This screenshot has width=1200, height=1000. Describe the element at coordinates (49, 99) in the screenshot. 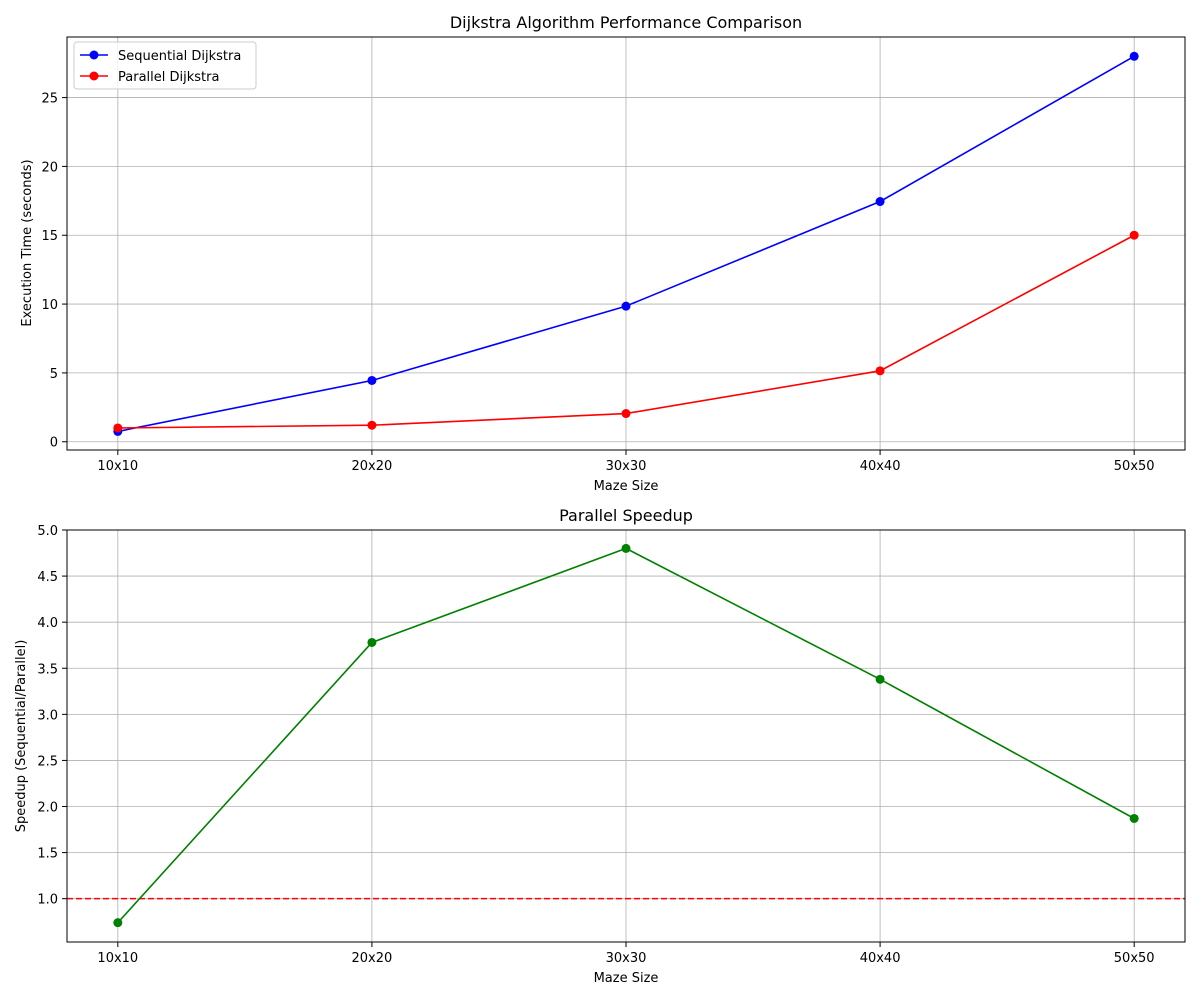

I see `y-tick-label: 25` at that location.